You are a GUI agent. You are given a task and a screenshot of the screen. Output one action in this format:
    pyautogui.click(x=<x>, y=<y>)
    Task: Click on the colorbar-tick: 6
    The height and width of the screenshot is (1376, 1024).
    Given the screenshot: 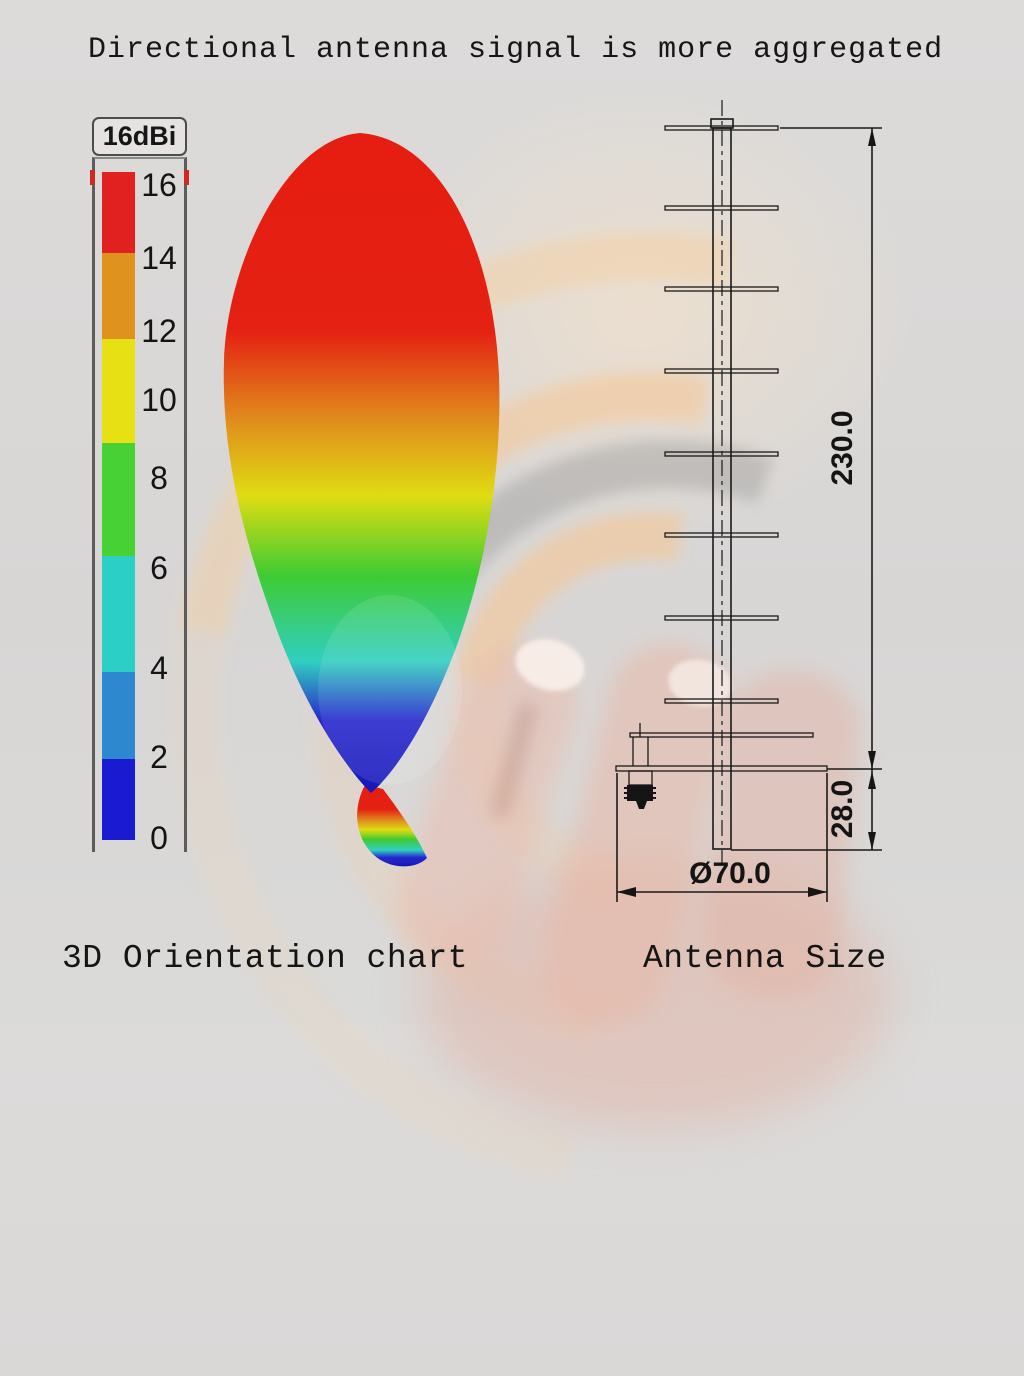 What is the action you would take?
    pyautogui.click(x=159, y=568)
    